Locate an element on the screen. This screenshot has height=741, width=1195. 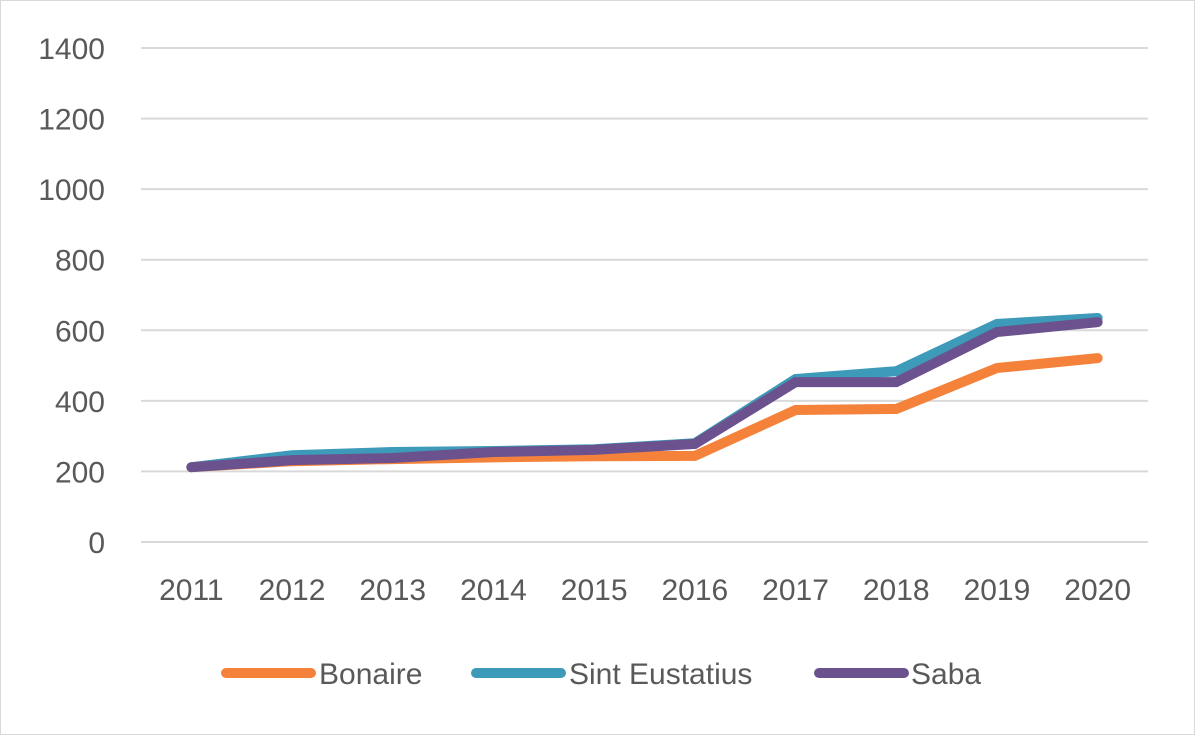
y-tick-label: 1200 is located at coordinates (71, 120).